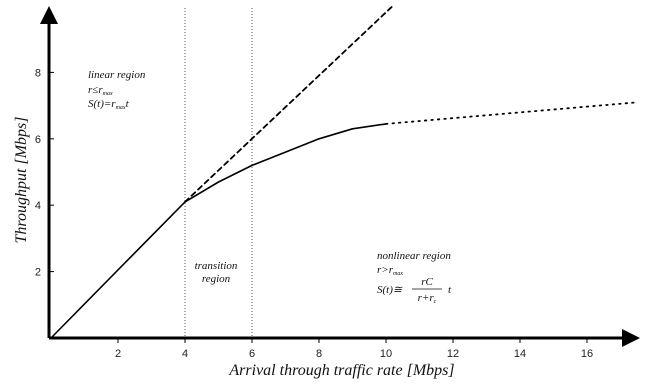 This screenshot has width=649, height=385. I want to click on nonlinear-region-formula-tail: t, so click(450, 290).